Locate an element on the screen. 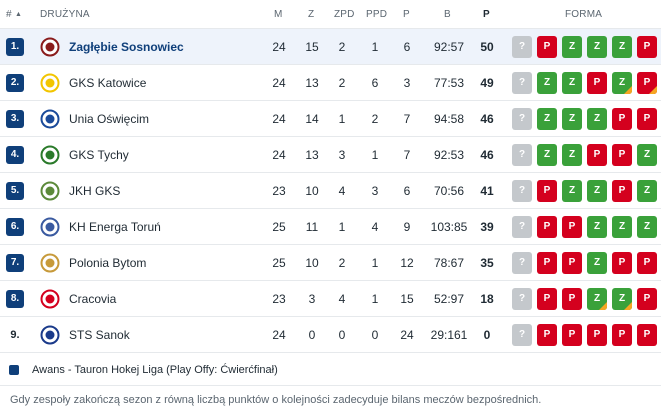  table-row: 6. KH Energa Toruń 25 11 1 4 9 103:85 39? P P Z Z Z is located at coordinates (330, 226).